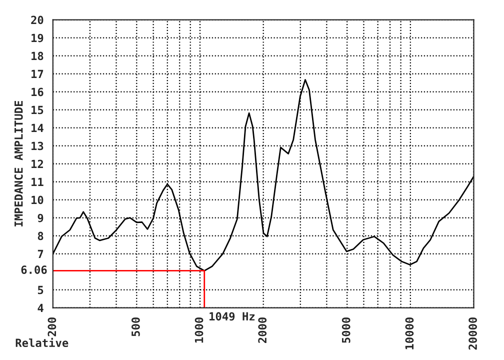 This screenshot has width=504, height=360. What do you see at coordinates (199, 330) in the screenshot?
I see `x-tick-label: 1000` at bounding box center [199, 330].